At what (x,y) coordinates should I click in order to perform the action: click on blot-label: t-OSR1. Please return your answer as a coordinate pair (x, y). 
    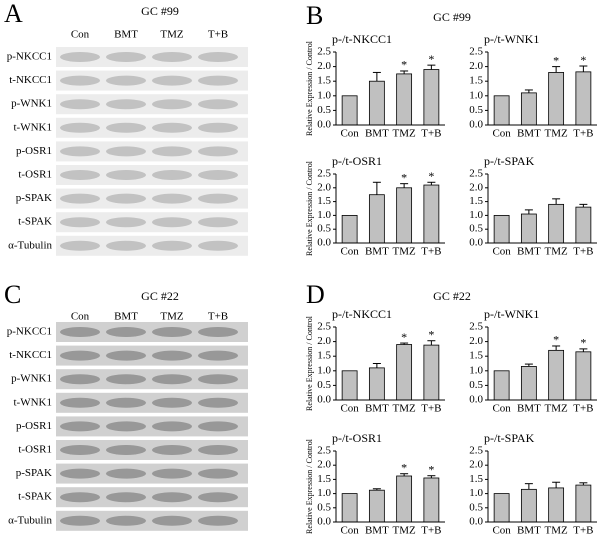
    Looking at the image, I should click on (35, 450).